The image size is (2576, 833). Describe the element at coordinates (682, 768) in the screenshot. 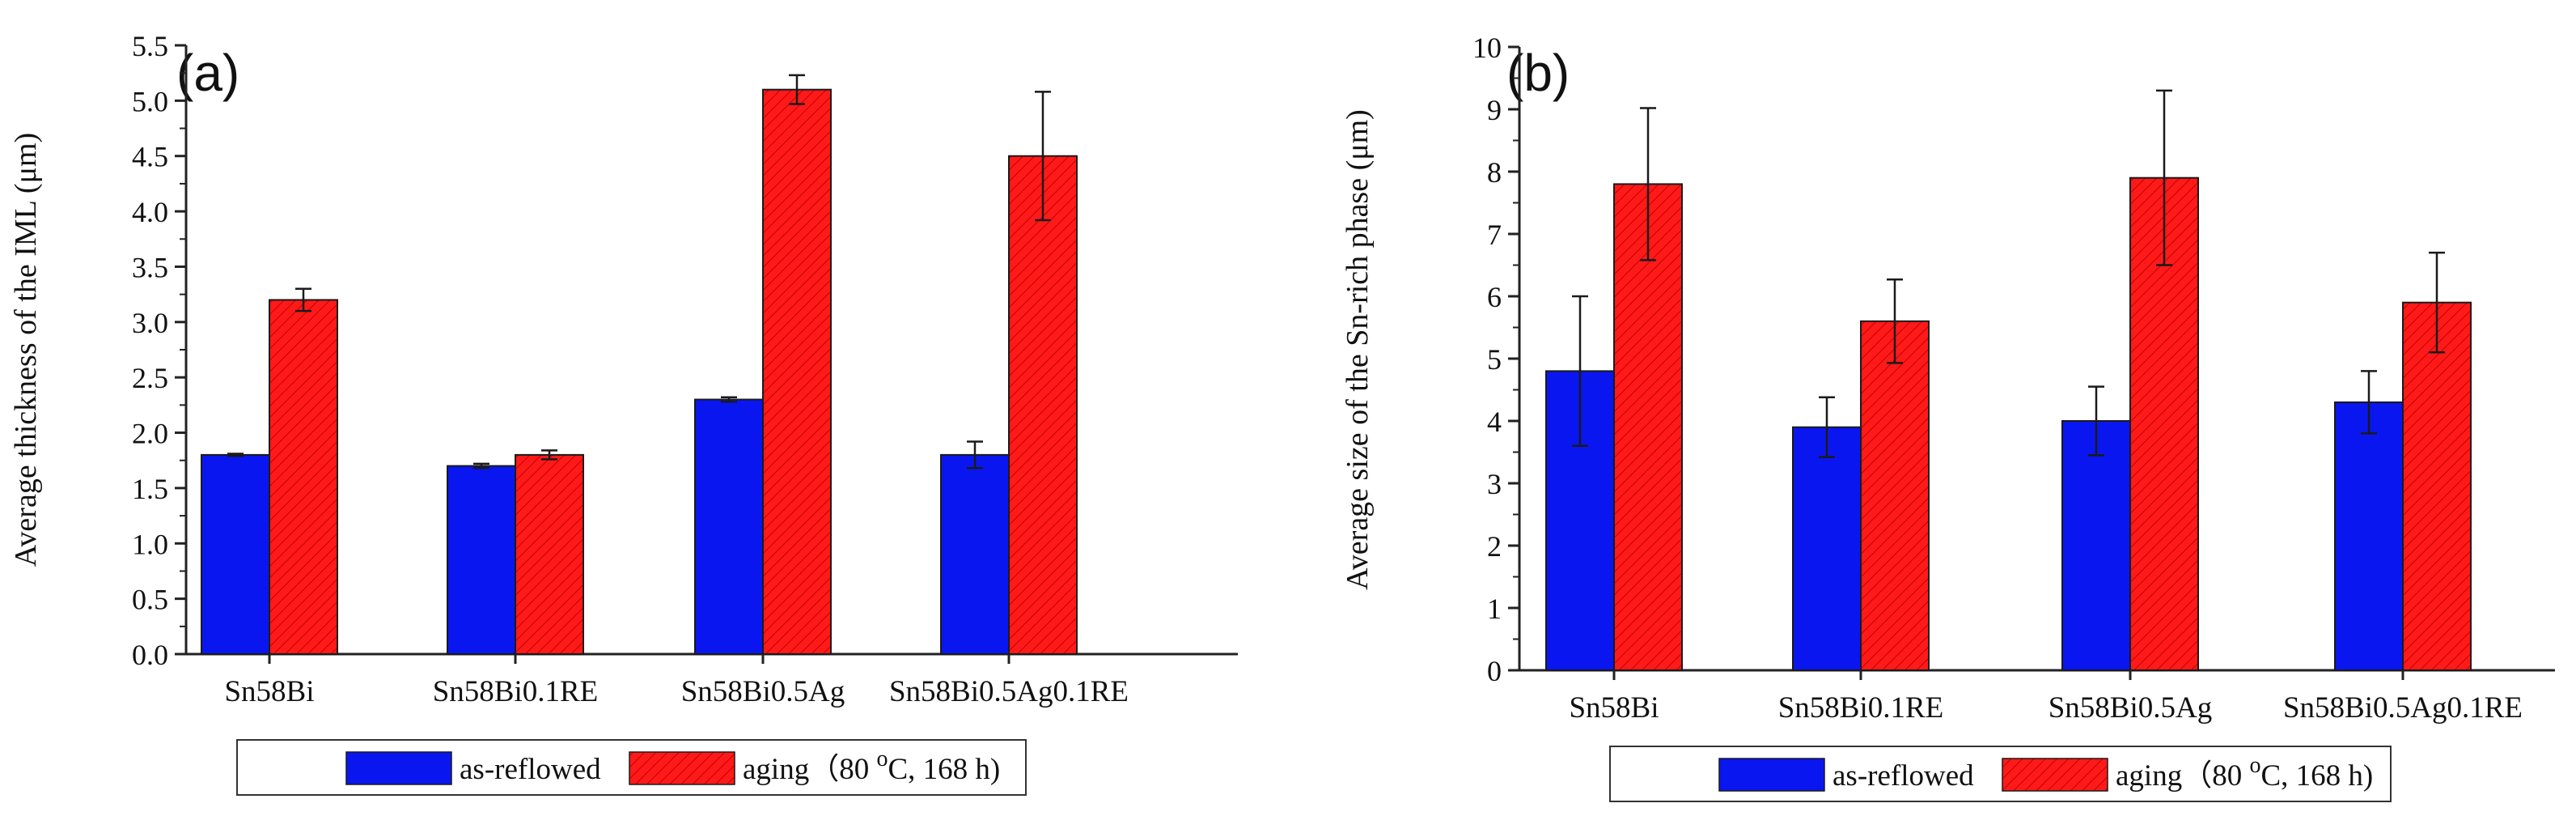

I see `panel-a-legend-swatch-aging` at that location.